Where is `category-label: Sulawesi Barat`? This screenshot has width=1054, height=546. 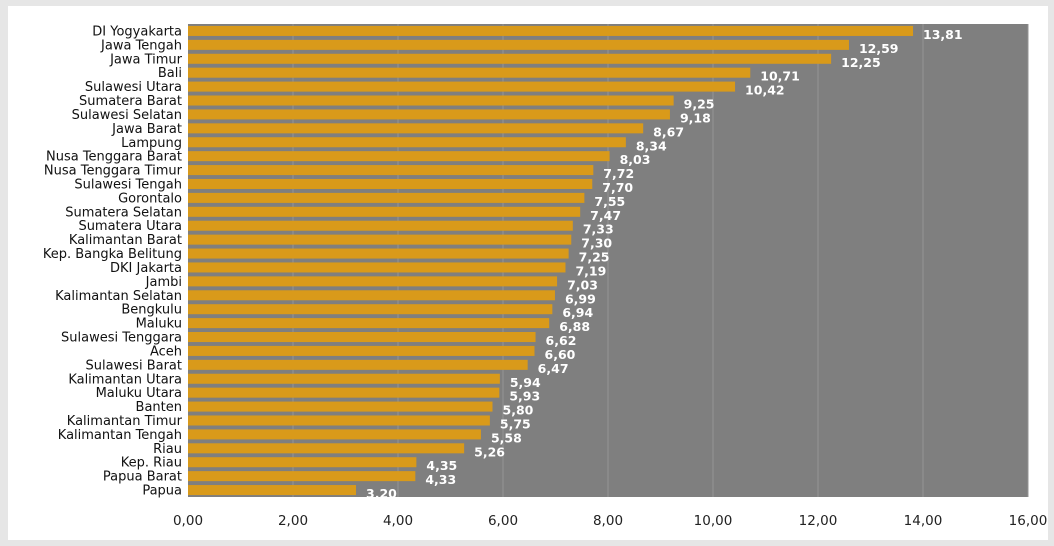 category-label: Sulawesi Barat is located at coordinates (133, 365).